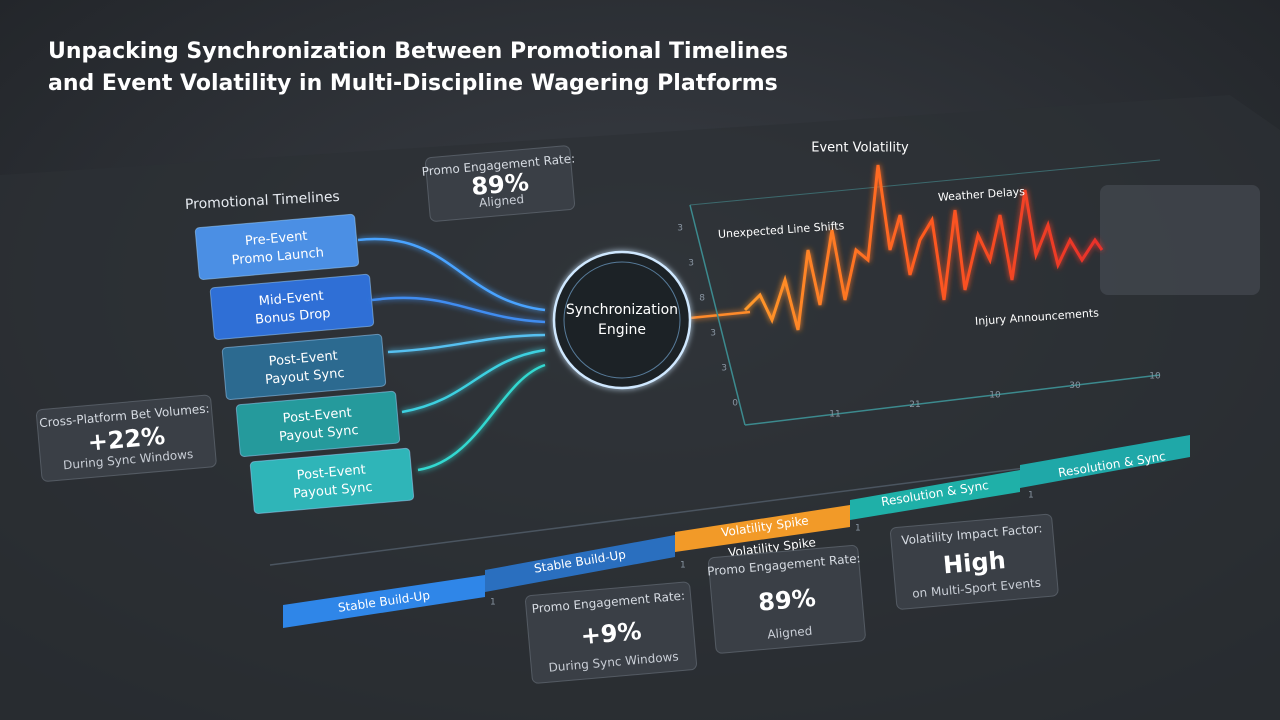 The height and width of the screenshot is (720, 1280). What do you see at coordinates (622, 330) in the screenshot?
I see `engine-label: Engine` at bounding box center [622, 330].